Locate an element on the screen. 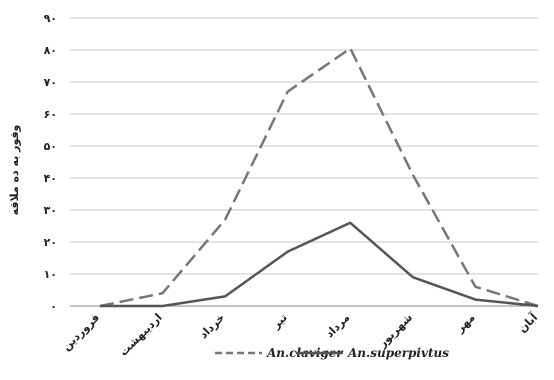  legend: An.claviger An.superpivtus is located at coordinates (332, 353).